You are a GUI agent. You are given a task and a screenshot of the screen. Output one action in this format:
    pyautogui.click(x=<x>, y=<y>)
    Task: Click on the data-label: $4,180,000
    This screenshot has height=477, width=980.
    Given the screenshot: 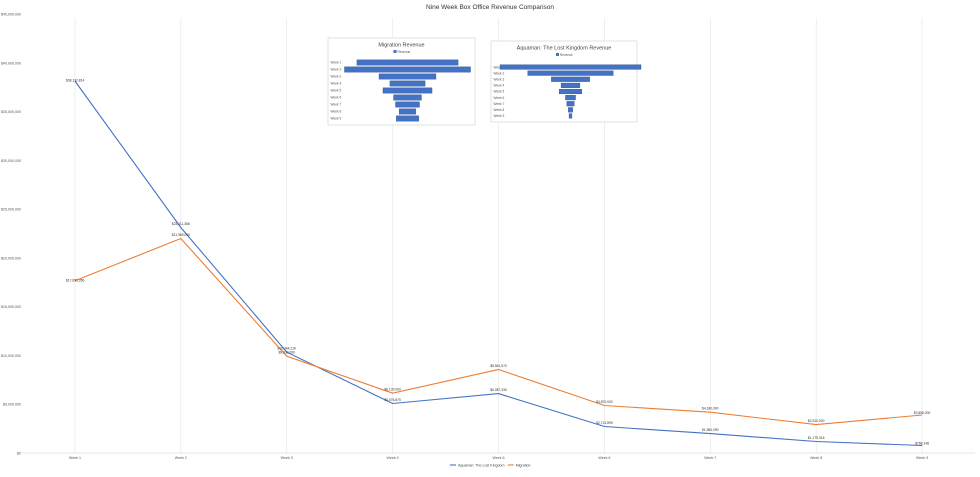 What is the action you would take?
    pyautogui.click(x=710, y=409)
    